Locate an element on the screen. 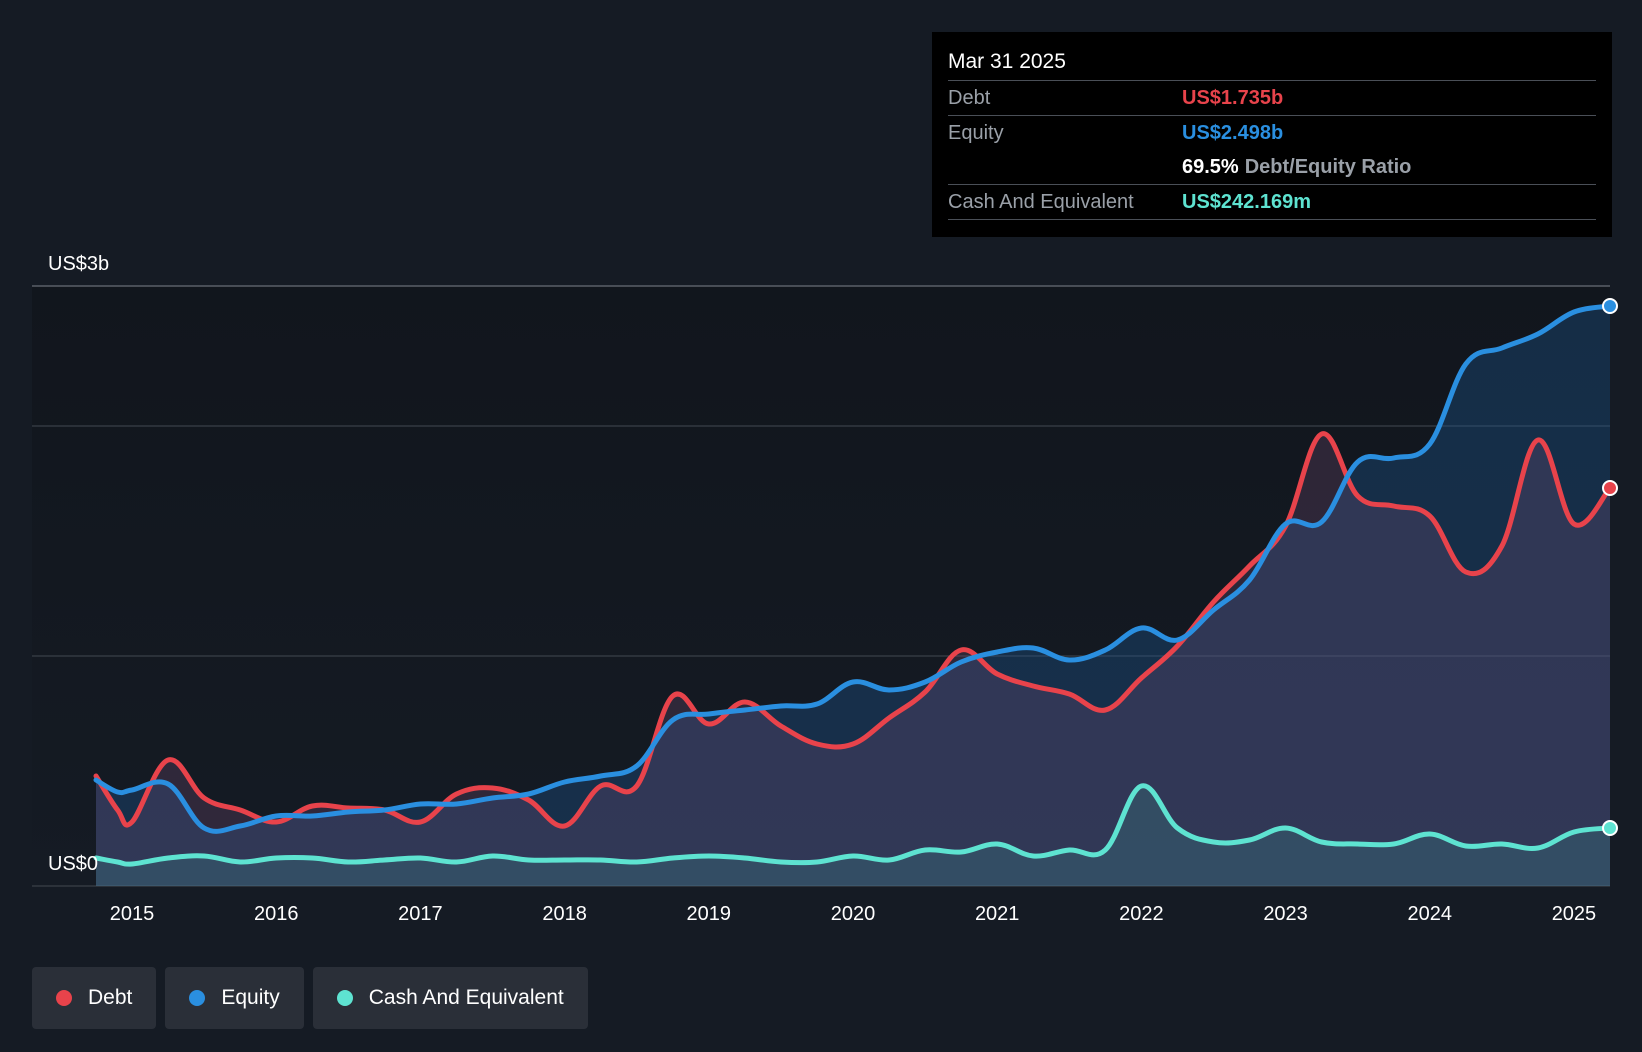 This screenshot has width=1642, height=1052. tooltip-ratio-value: 69.5% is located at coordinates (1210, 167).